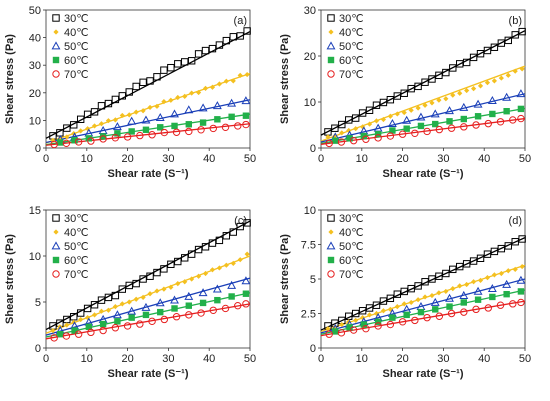 The image size is (550, 401). What do you see at coordinates (76, 19) in the screenshot?
I see `legend-label: 30℃` at bounding box center [76, 19].